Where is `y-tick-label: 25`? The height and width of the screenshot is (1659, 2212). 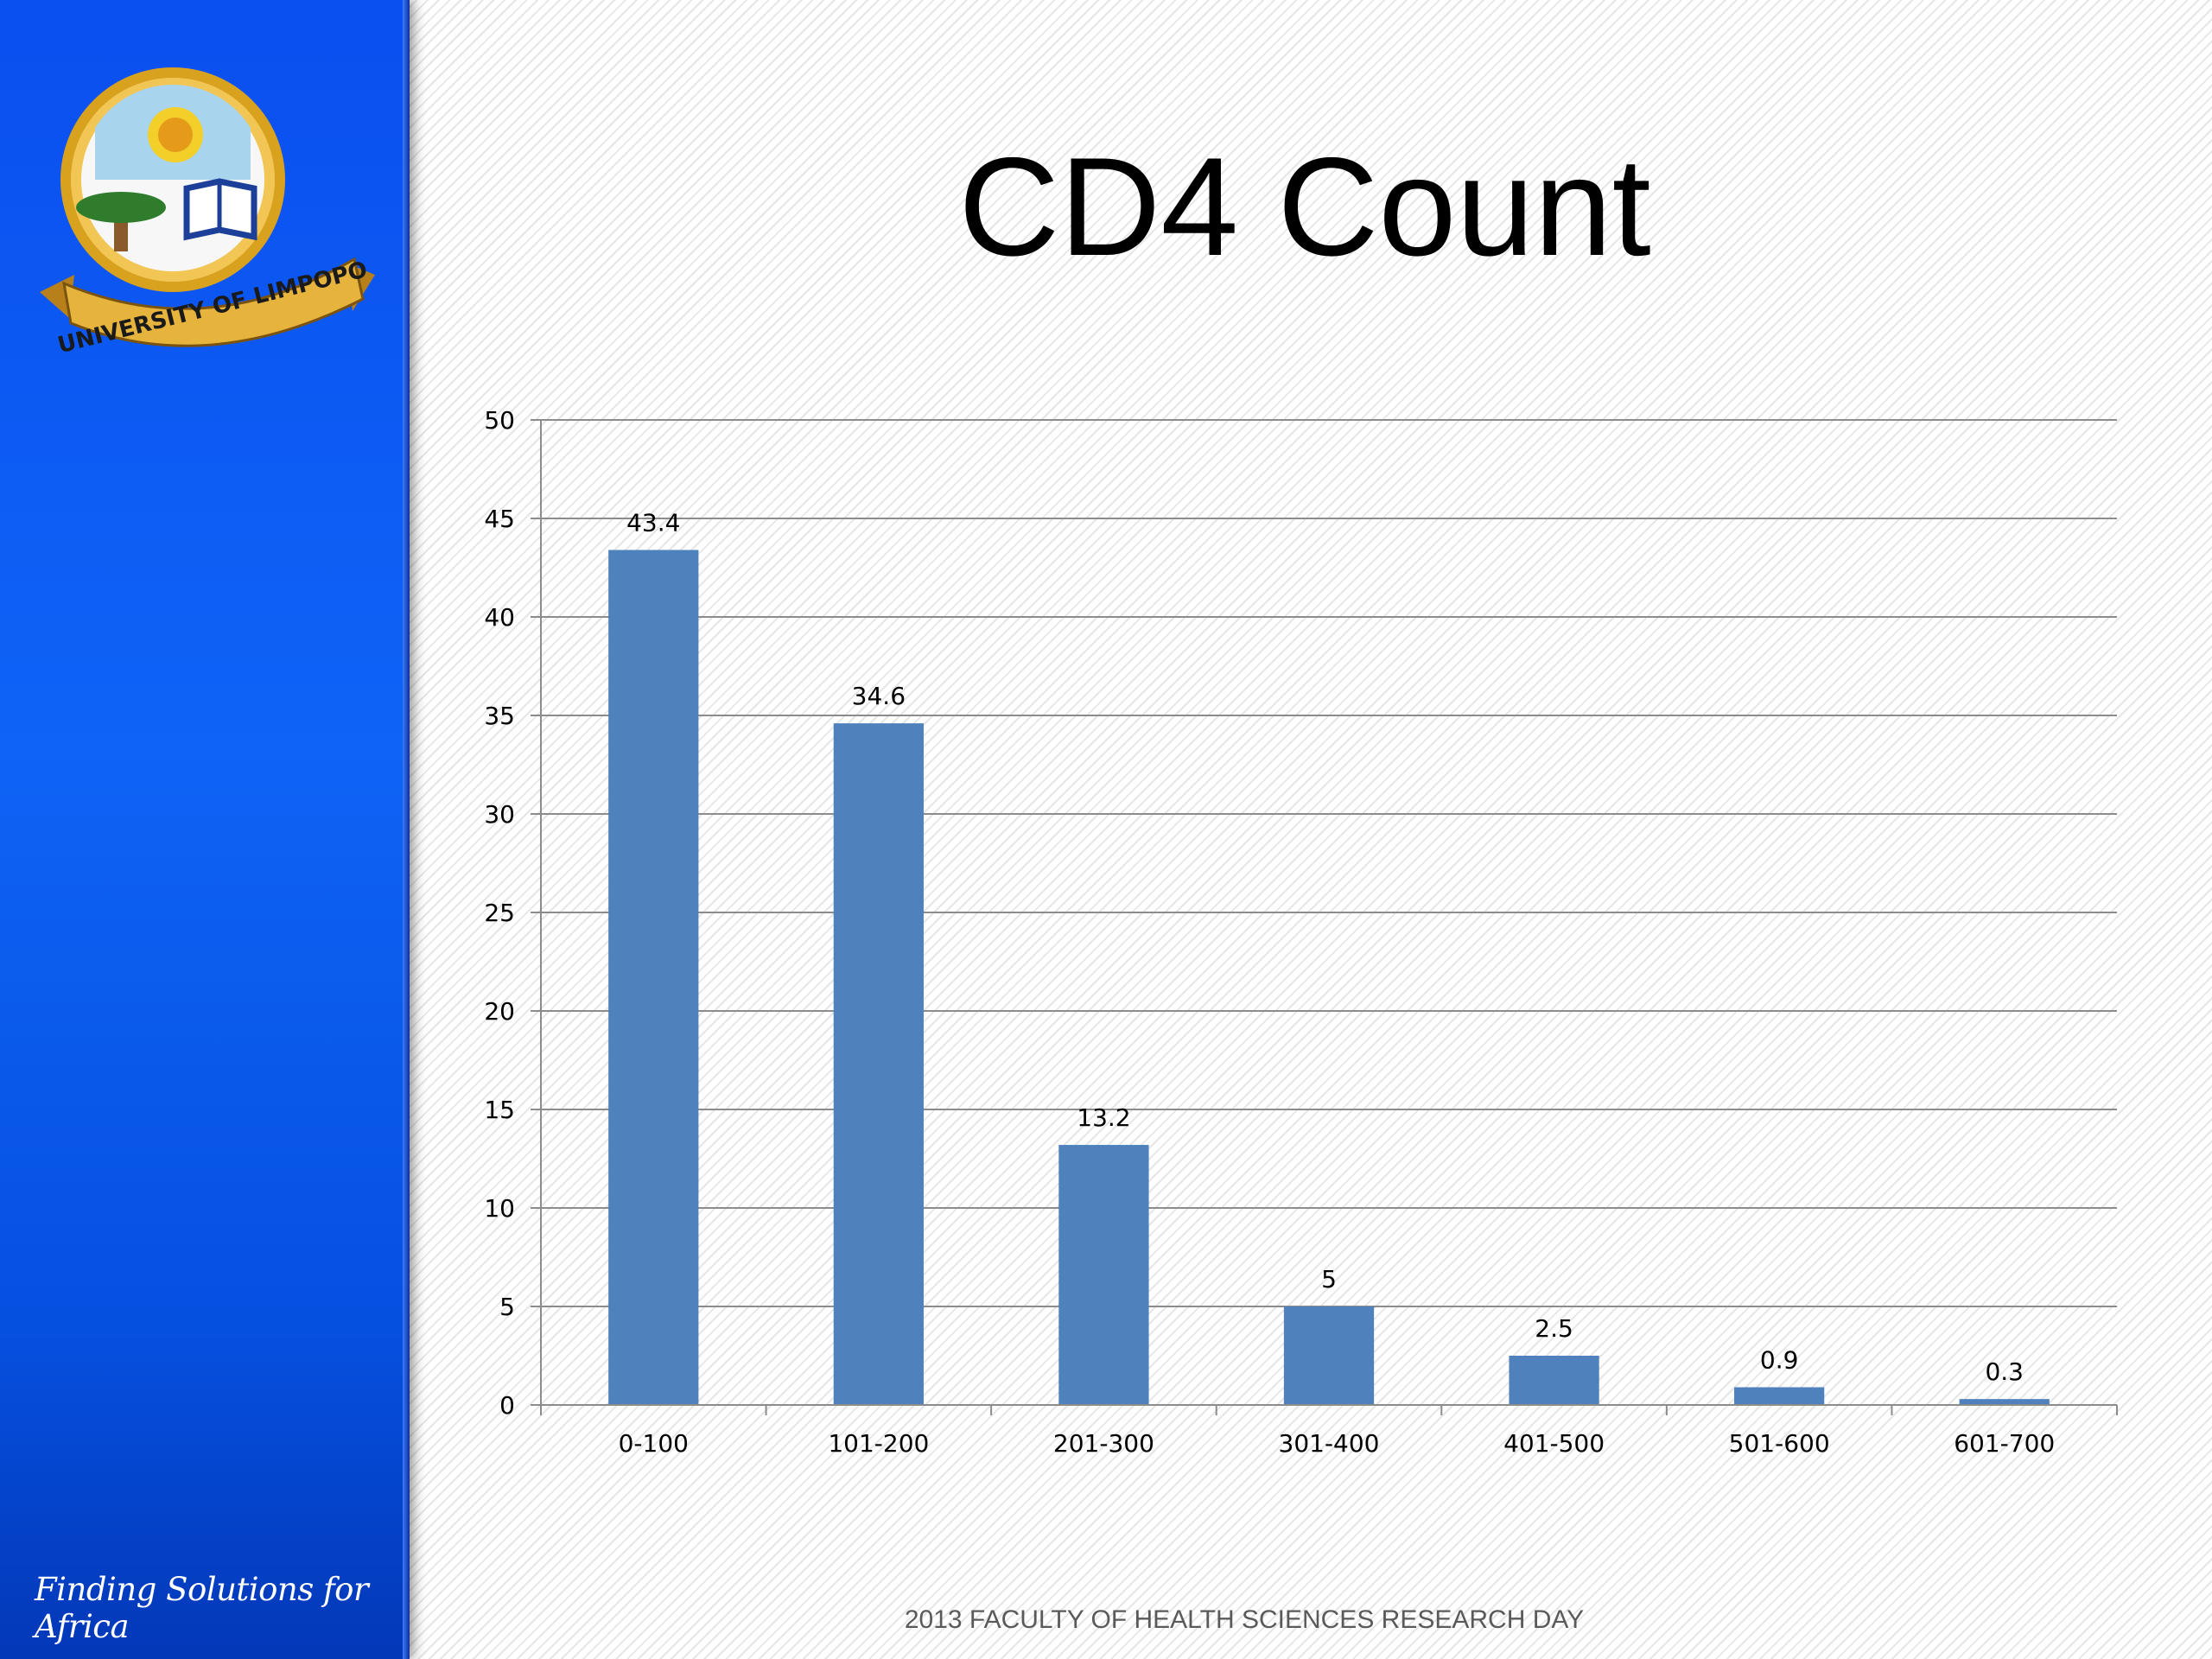
y-tick-label: 25 is located at coordinates (500, 913).